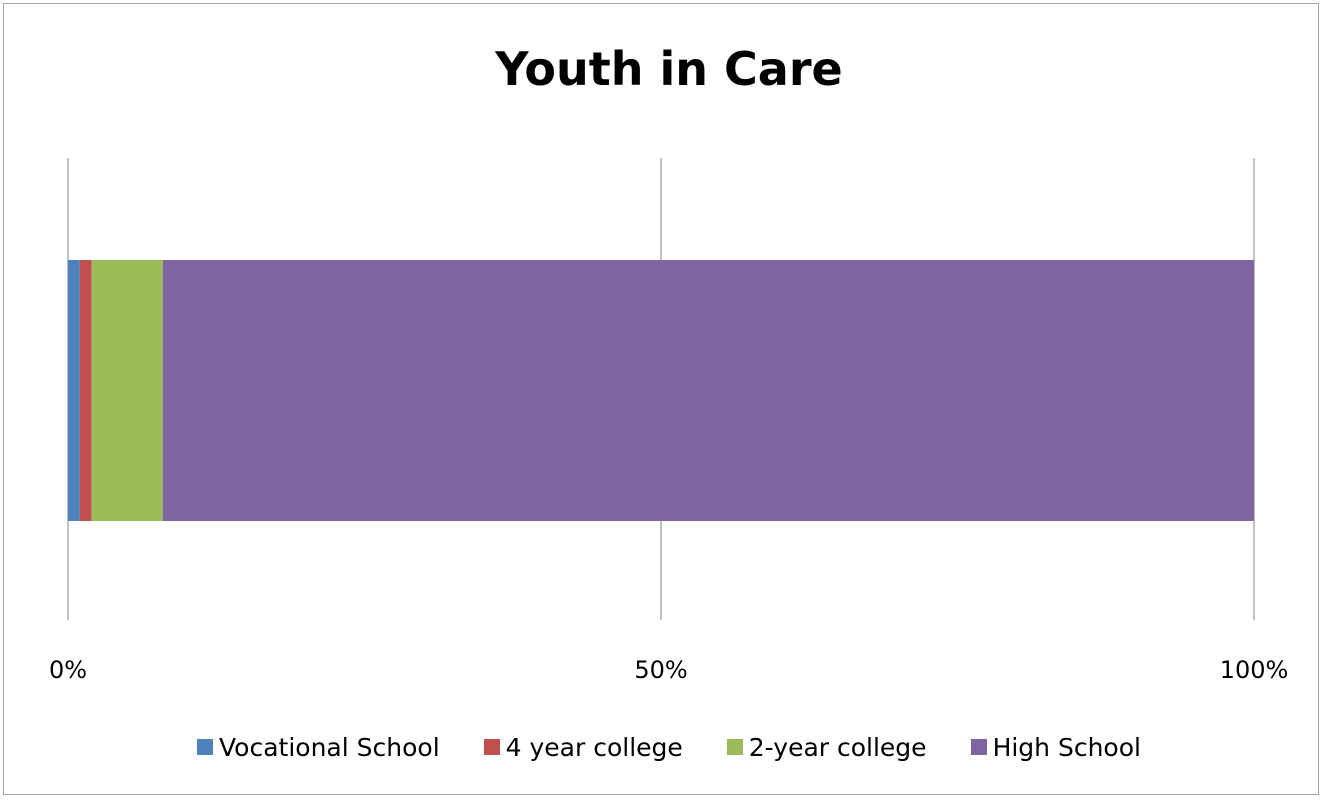 The image size is (1325, 801). I want to click on legend-item: 4 year college, so click(583, 747).